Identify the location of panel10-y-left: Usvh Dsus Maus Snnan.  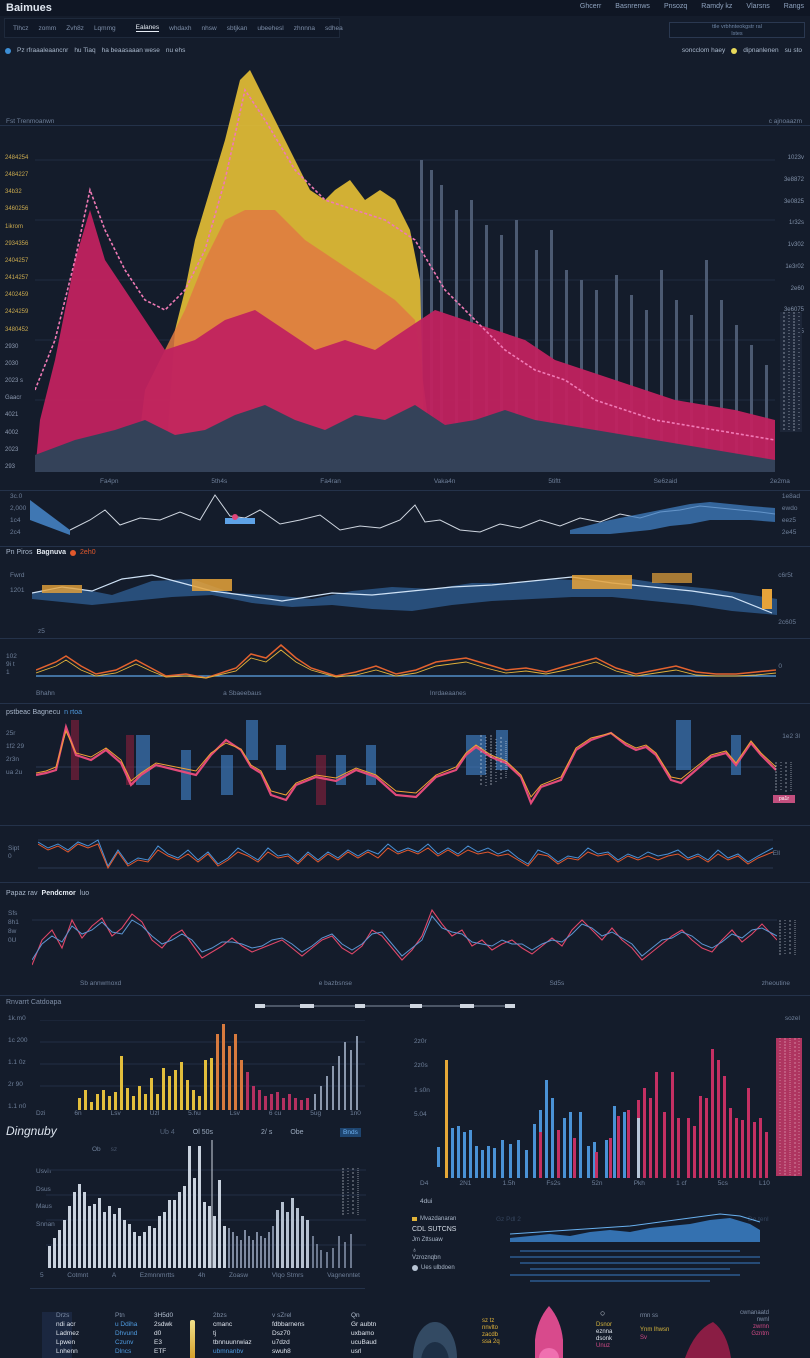
(45, 1198).